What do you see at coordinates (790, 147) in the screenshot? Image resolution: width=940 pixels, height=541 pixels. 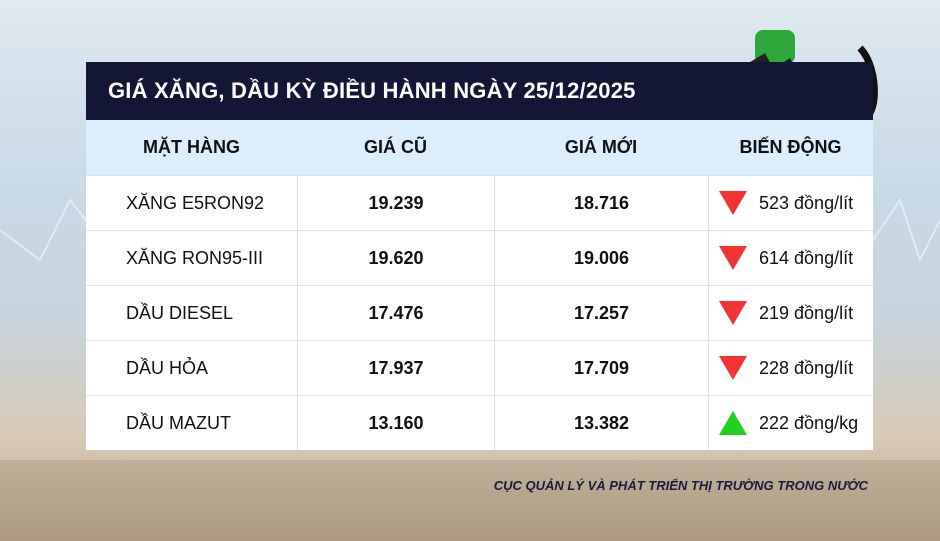 I see `header-change: BIẾN ĐỘNG` at bounding box center [790, 147].